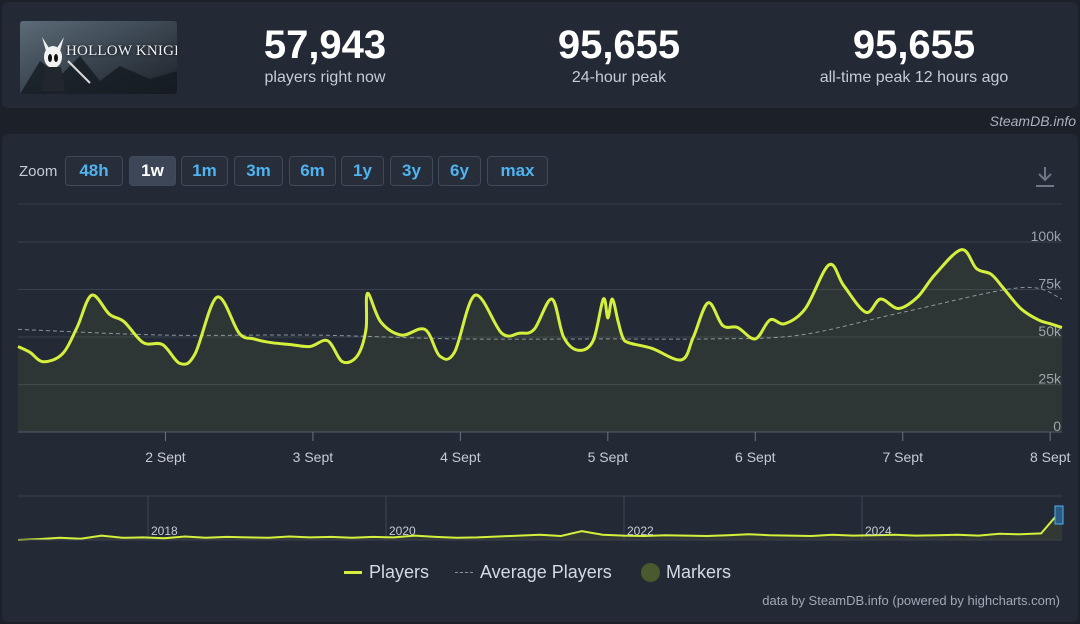 Image resolution: width=1080 pixels, height=624 pixels. What do you see at coordinates (903, 457) in the screenshot?
I see `x-tick-label: 7 Sept` at bounding box center [903, 457].